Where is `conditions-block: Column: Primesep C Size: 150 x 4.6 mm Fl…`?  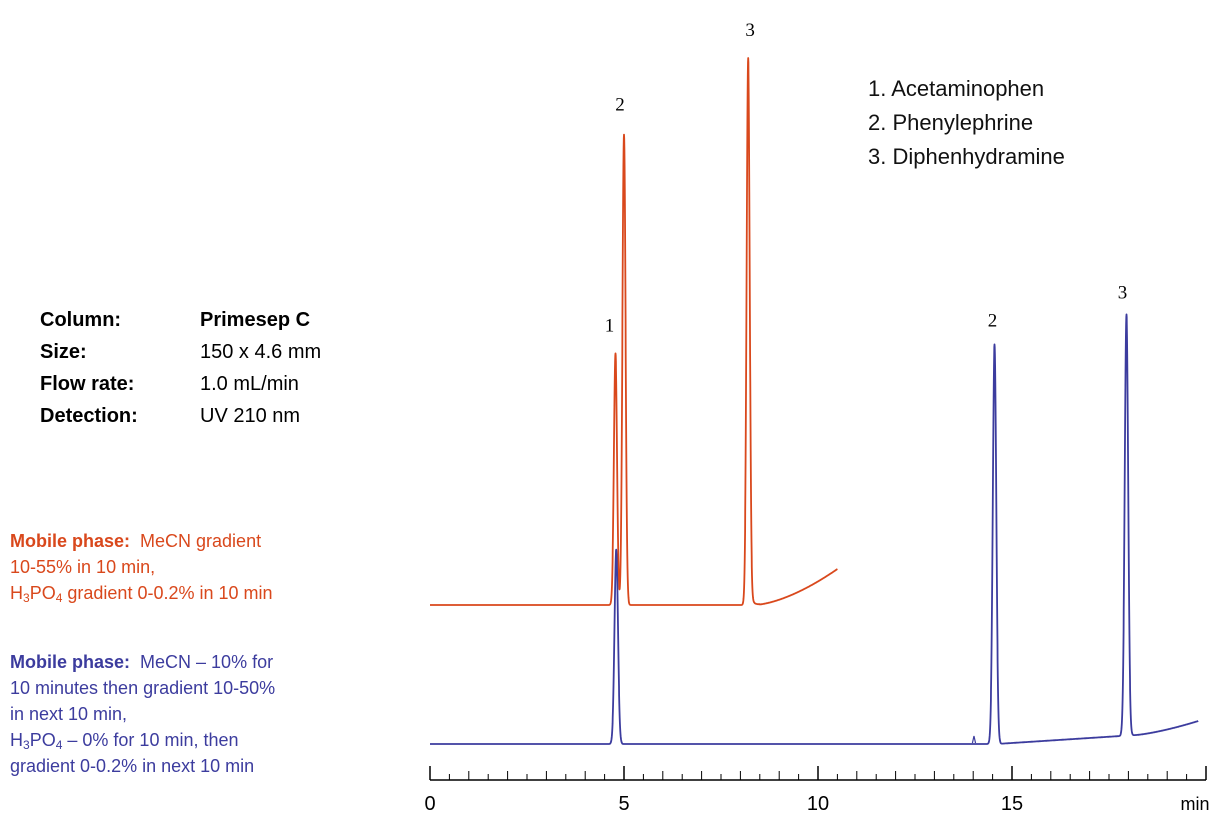
conditions-block: Column: Primesep C Size: 150 x 4.6 mm Fl… is located at coordinates (180, 368).